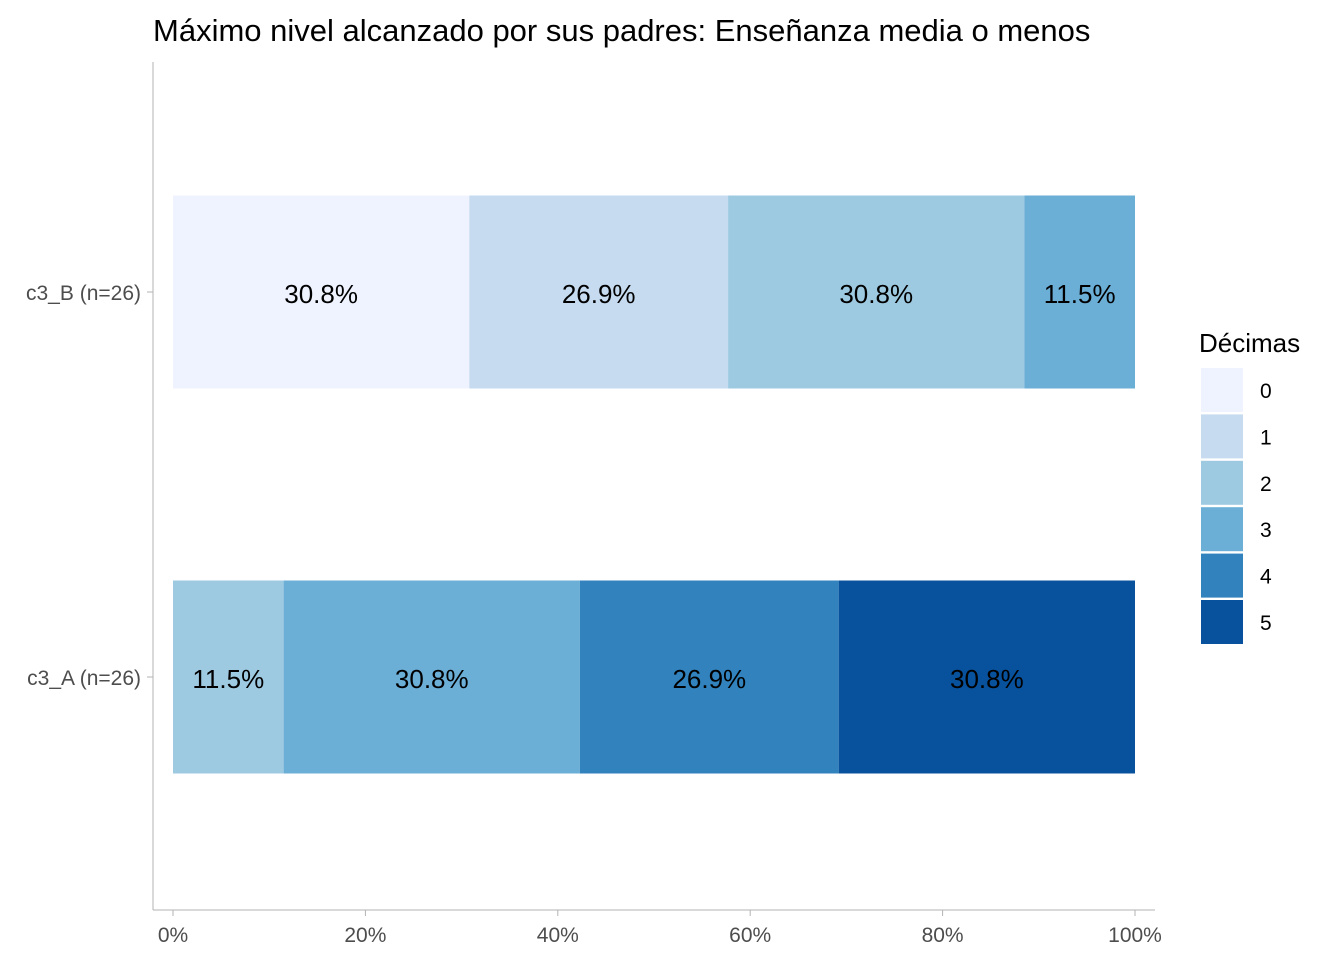 This screenshot has height=960, width=1344. Describe the element at coordinates (1266, 391) in the screenshot. I see `legend-label: 0` at that location.